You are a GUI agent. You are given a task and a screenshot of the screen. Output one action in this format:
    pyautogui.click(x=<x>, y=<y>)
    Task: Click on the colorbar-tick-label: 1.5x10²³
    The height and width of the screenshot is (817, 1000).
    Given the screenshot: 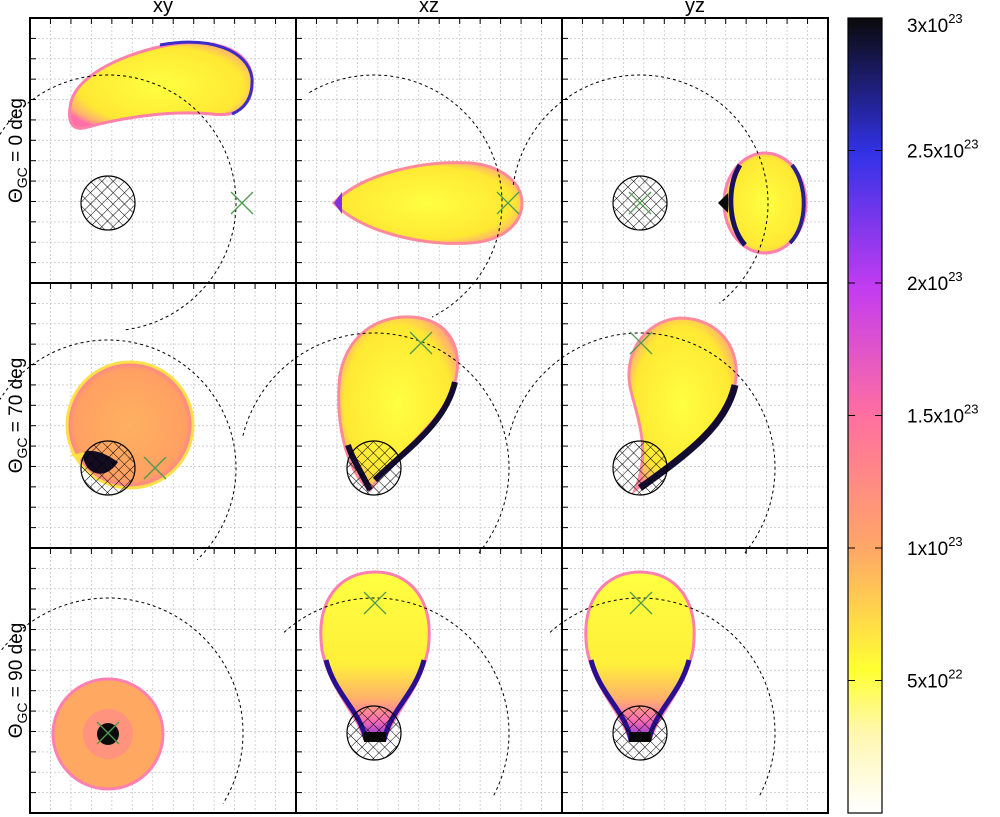 What is the action you would take?
    pyautogui.click(x=943, y=415)
    